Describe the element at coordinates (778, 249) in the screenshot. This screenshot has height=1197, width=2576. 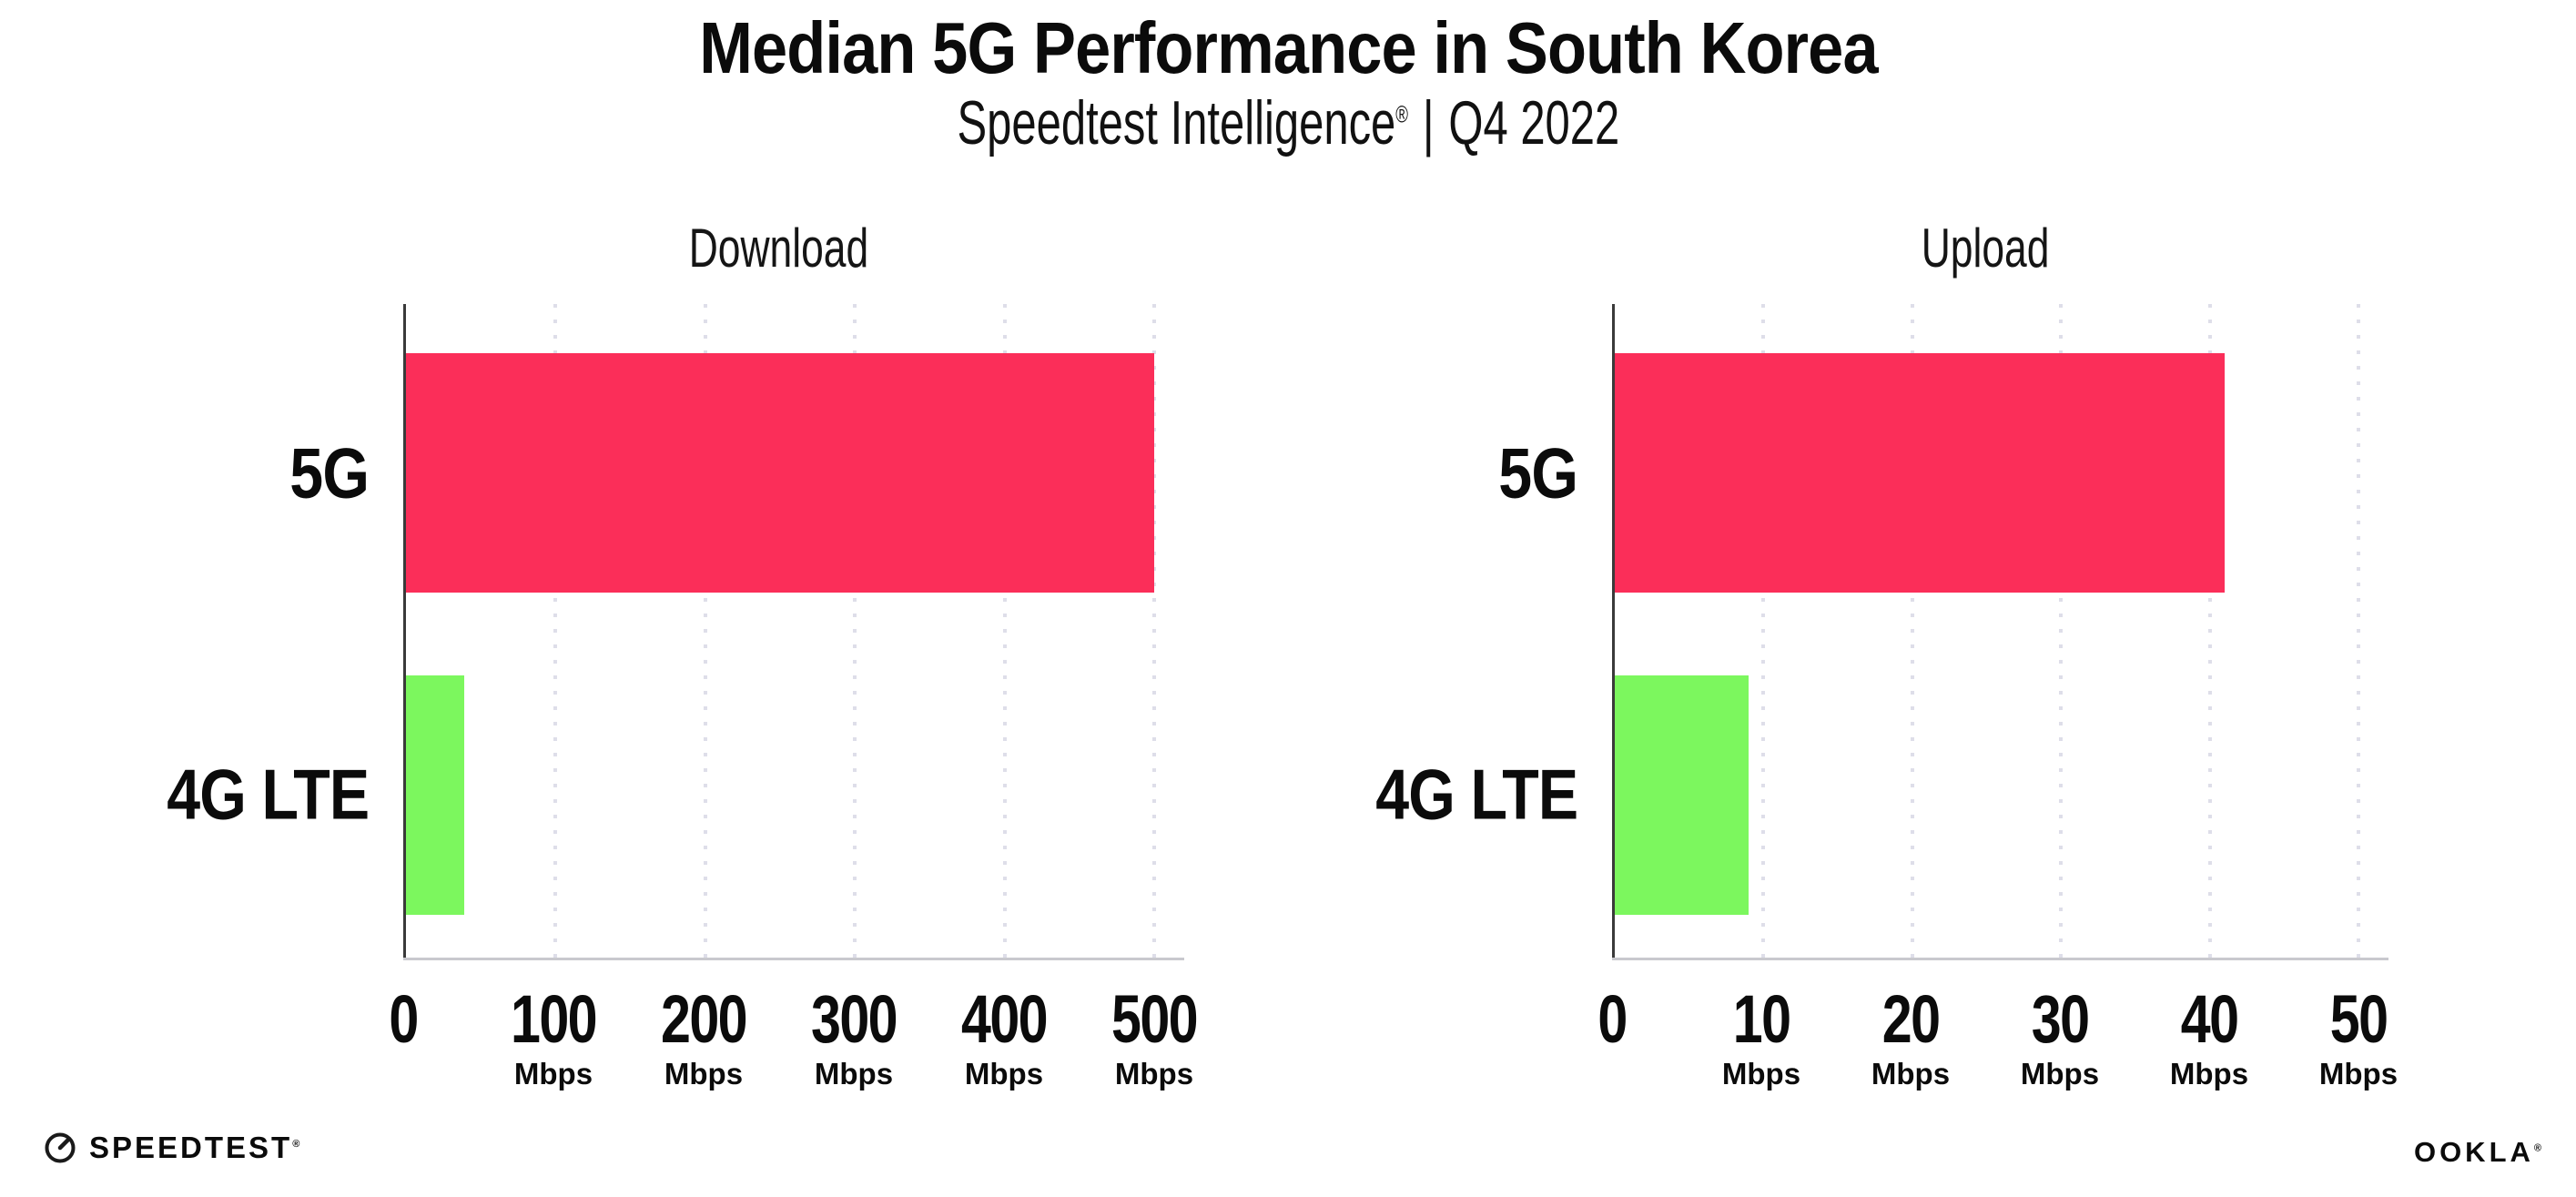
I see `download-chart-title: Download` at that location.